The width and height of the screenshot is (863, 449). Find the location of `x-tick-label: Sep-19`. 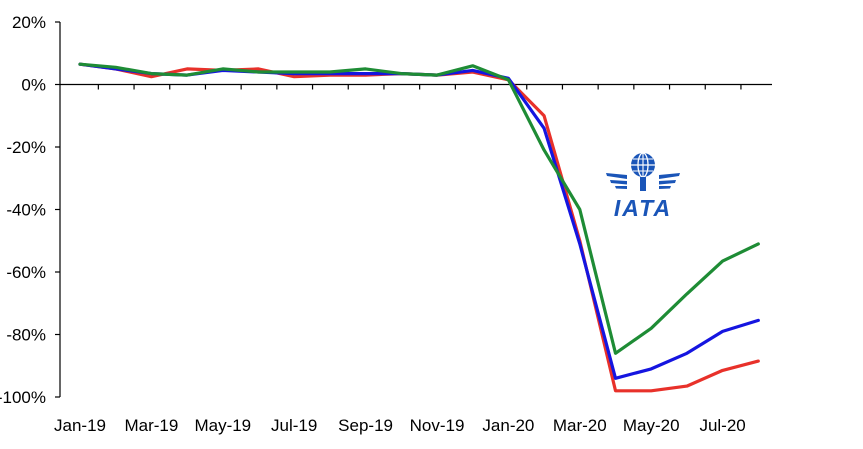

x-tick-label: Sep-19 is located at coordinates (365, 425).